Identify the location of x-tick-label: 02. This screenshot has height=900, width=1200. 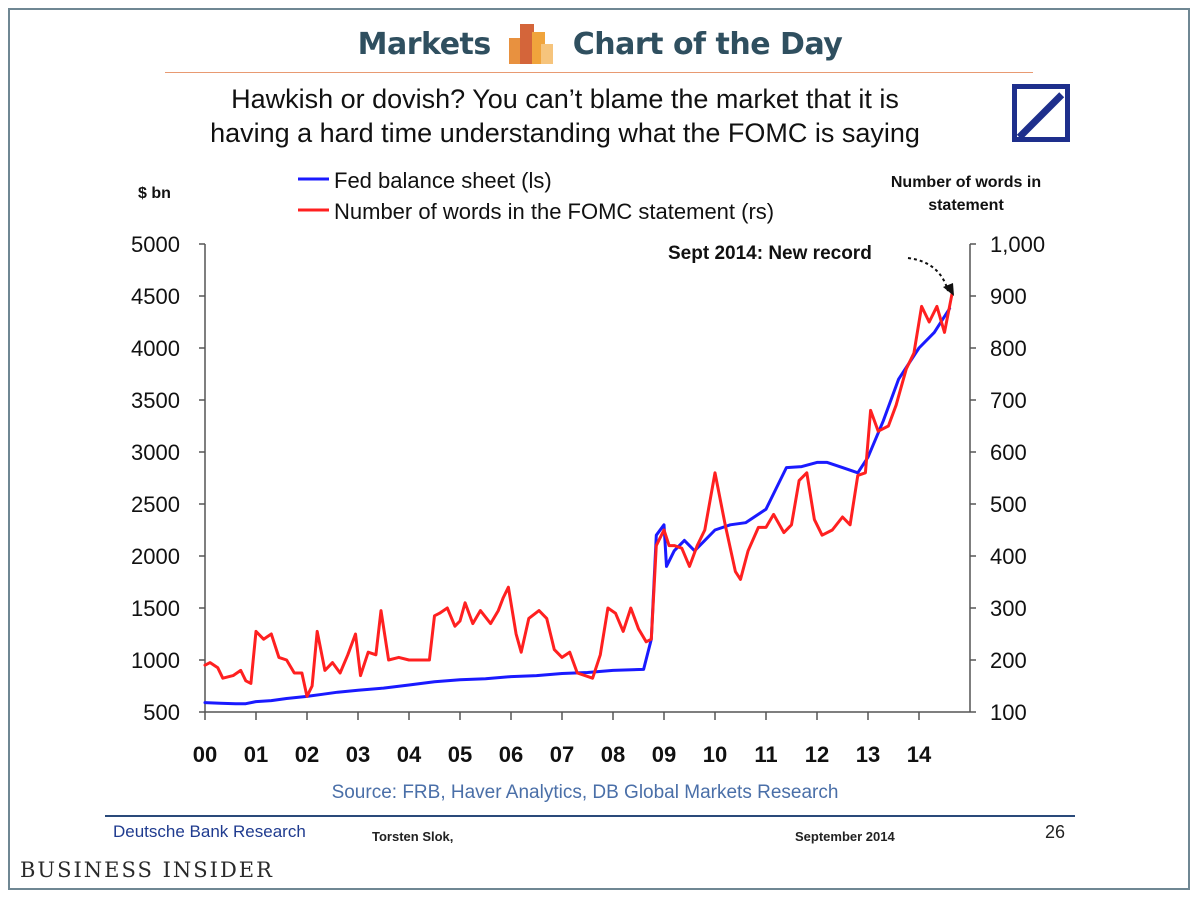
(307, 754).